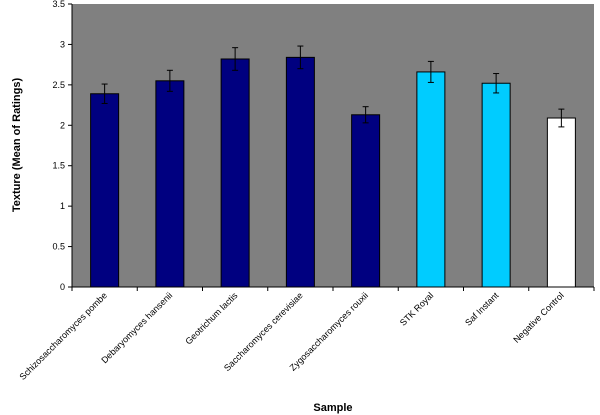 The width and height of the screenshot is (600, 415). I want to click on y-axis-ticks: 0 0.5 1 1.5 2 2.5 3 3.5, so click(62, 146).